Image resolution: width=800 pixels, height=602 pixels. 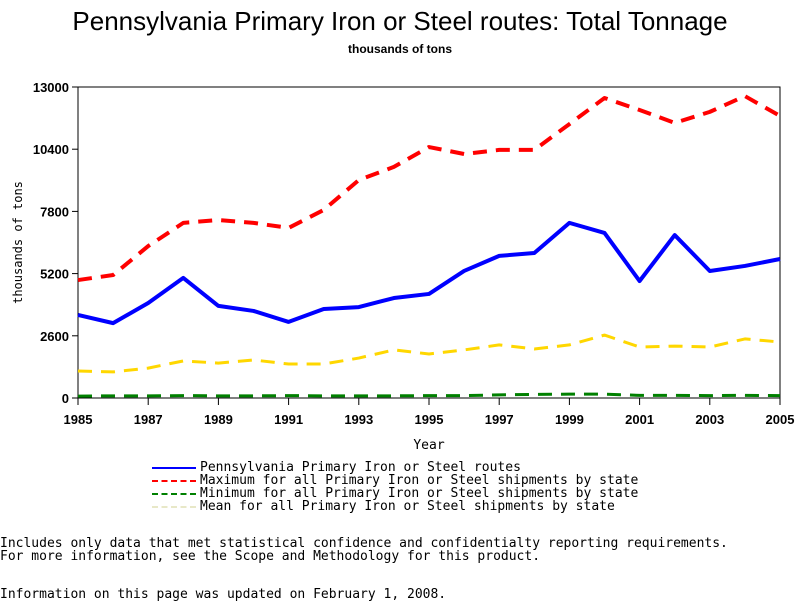 I want to click on y-axis-label: thousands of tons, so click(x=18, y=242).